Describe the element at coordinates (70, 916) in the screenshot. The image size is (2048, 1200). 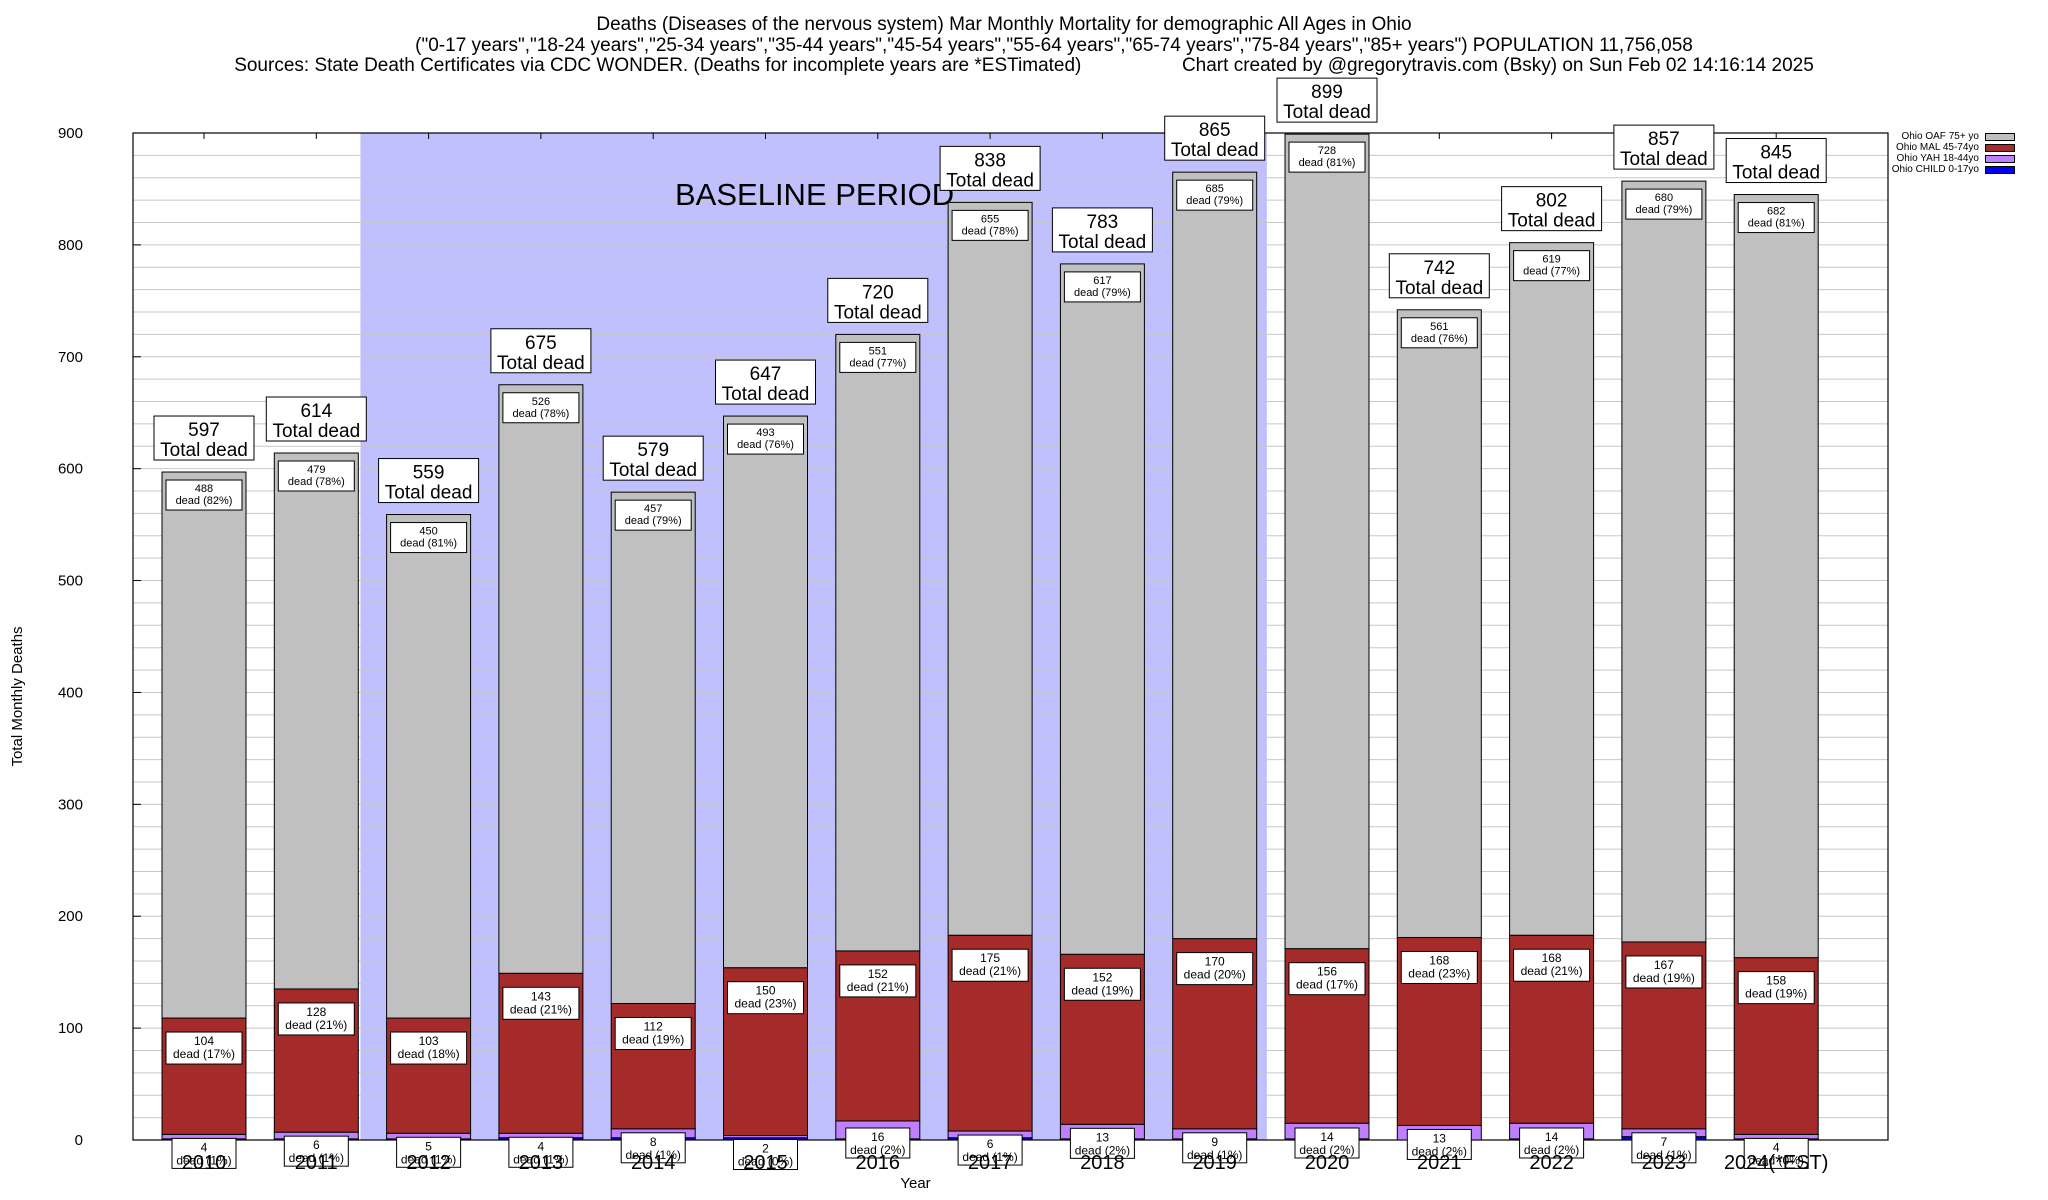
I see `y-tick-label: 200` at that location.